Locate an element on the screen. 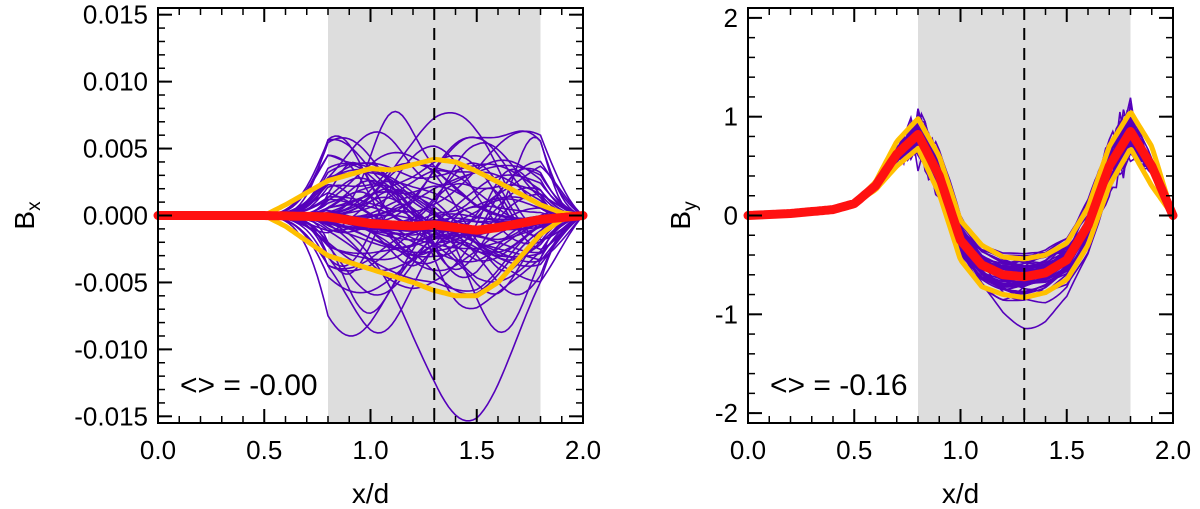 The height and width of the screenshot is (509, 1200). left-y-axis-title-base: B is located at coordinates (24, 220).